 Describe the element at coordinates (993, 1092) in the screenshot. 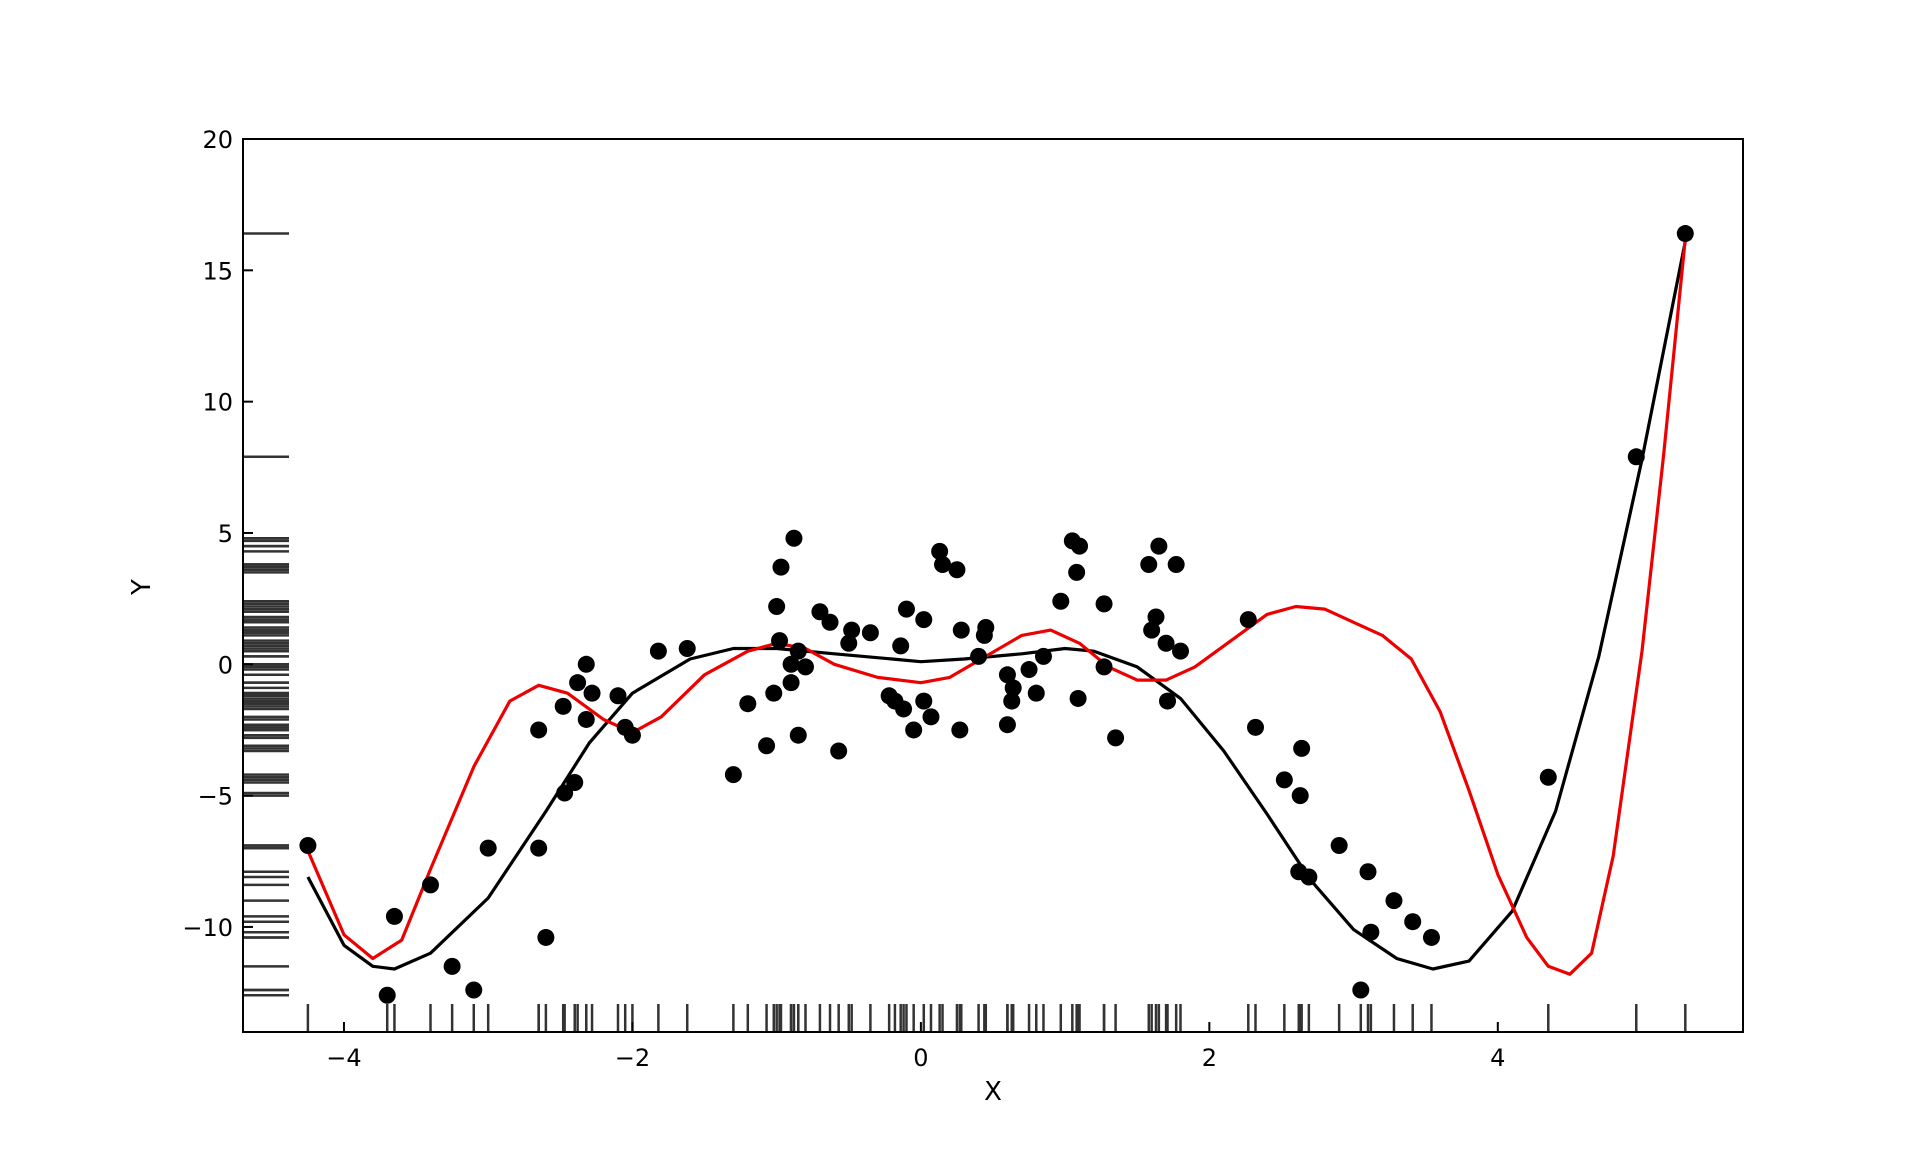

I see `x-axis-label: X` at that location.